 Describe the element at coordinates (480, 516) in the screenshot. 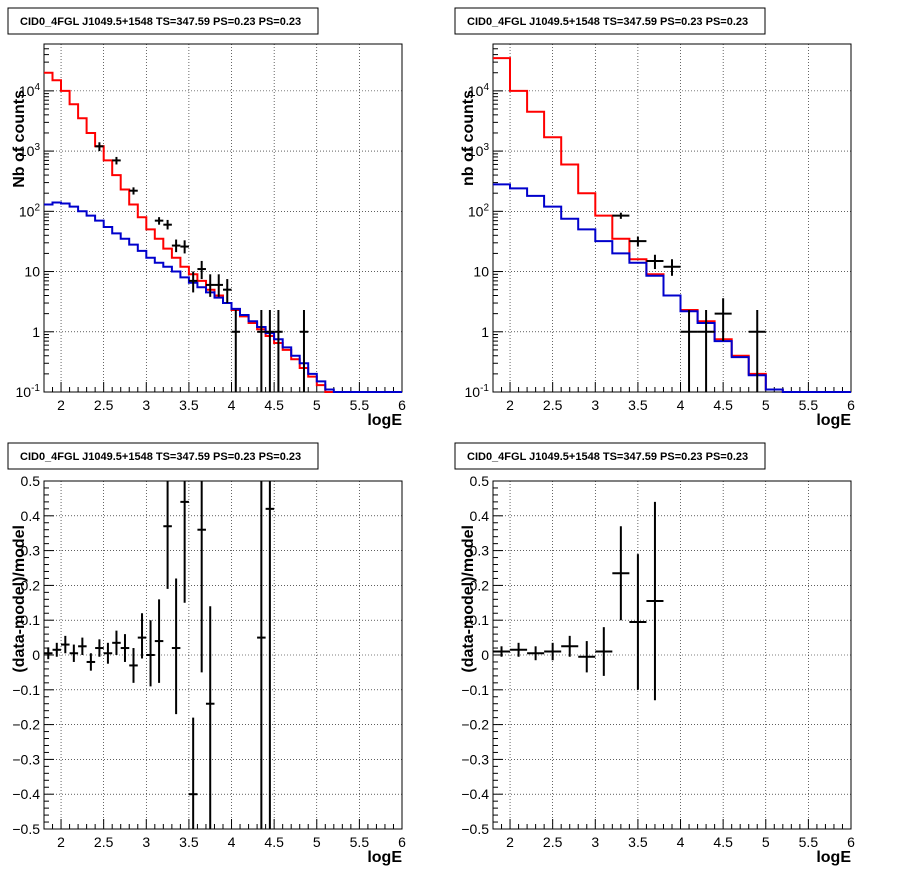

I see `y-tick-label: 0.4` at that location.